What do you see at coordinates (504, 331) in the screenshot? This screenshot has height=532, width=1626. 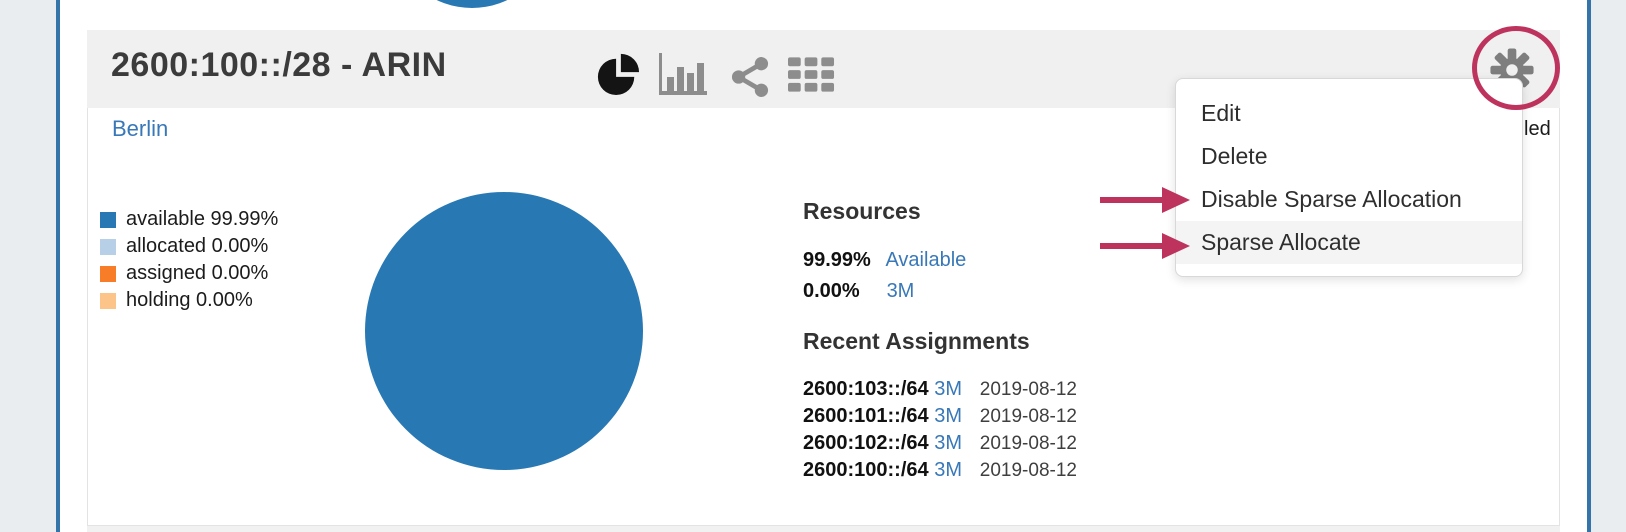 I see `utilization-pie-chart` at bounding box center [504, 331].